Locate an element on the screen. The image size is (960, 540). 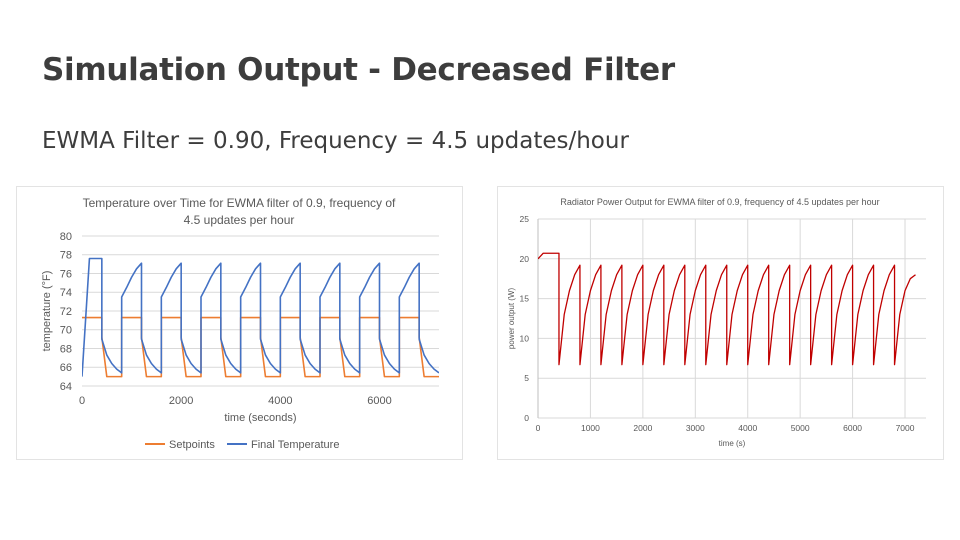
y-tick-label: 15 is located at coordinates (525, 299).